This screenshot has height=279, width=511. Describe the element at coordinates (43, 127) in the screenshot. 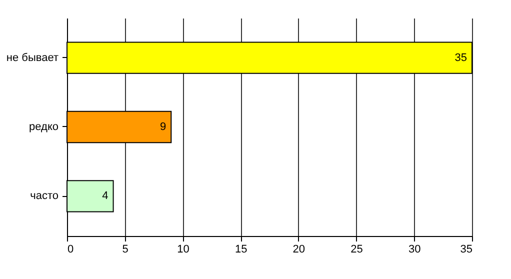

I see `y-tick-label: редко` at that location.